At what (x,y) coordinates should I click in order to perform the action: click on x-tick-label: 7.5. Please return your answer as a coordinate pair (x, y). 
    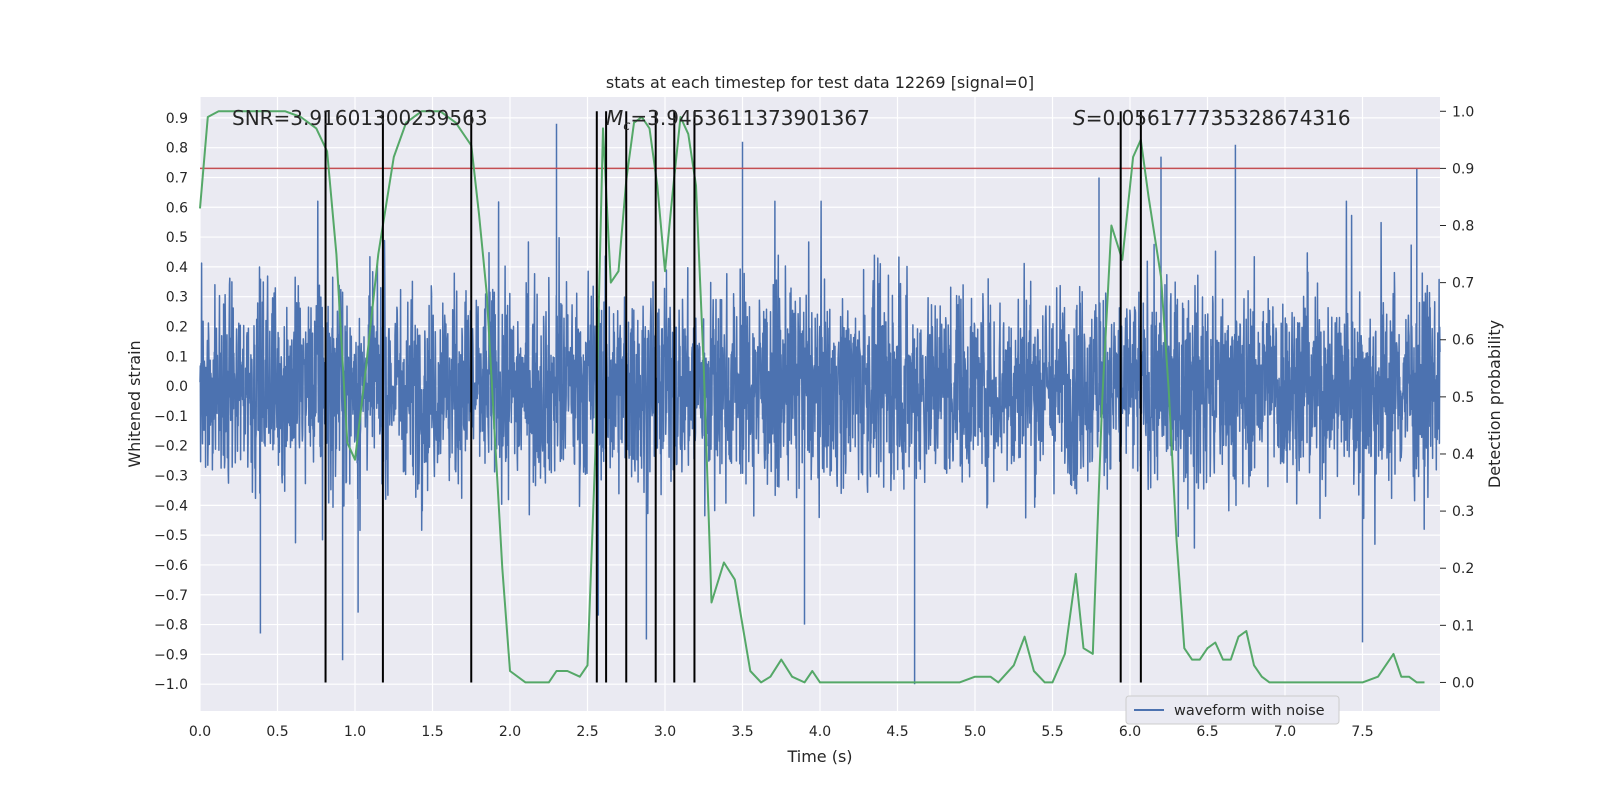
    Looking at the image, I should click on (1362, 732).